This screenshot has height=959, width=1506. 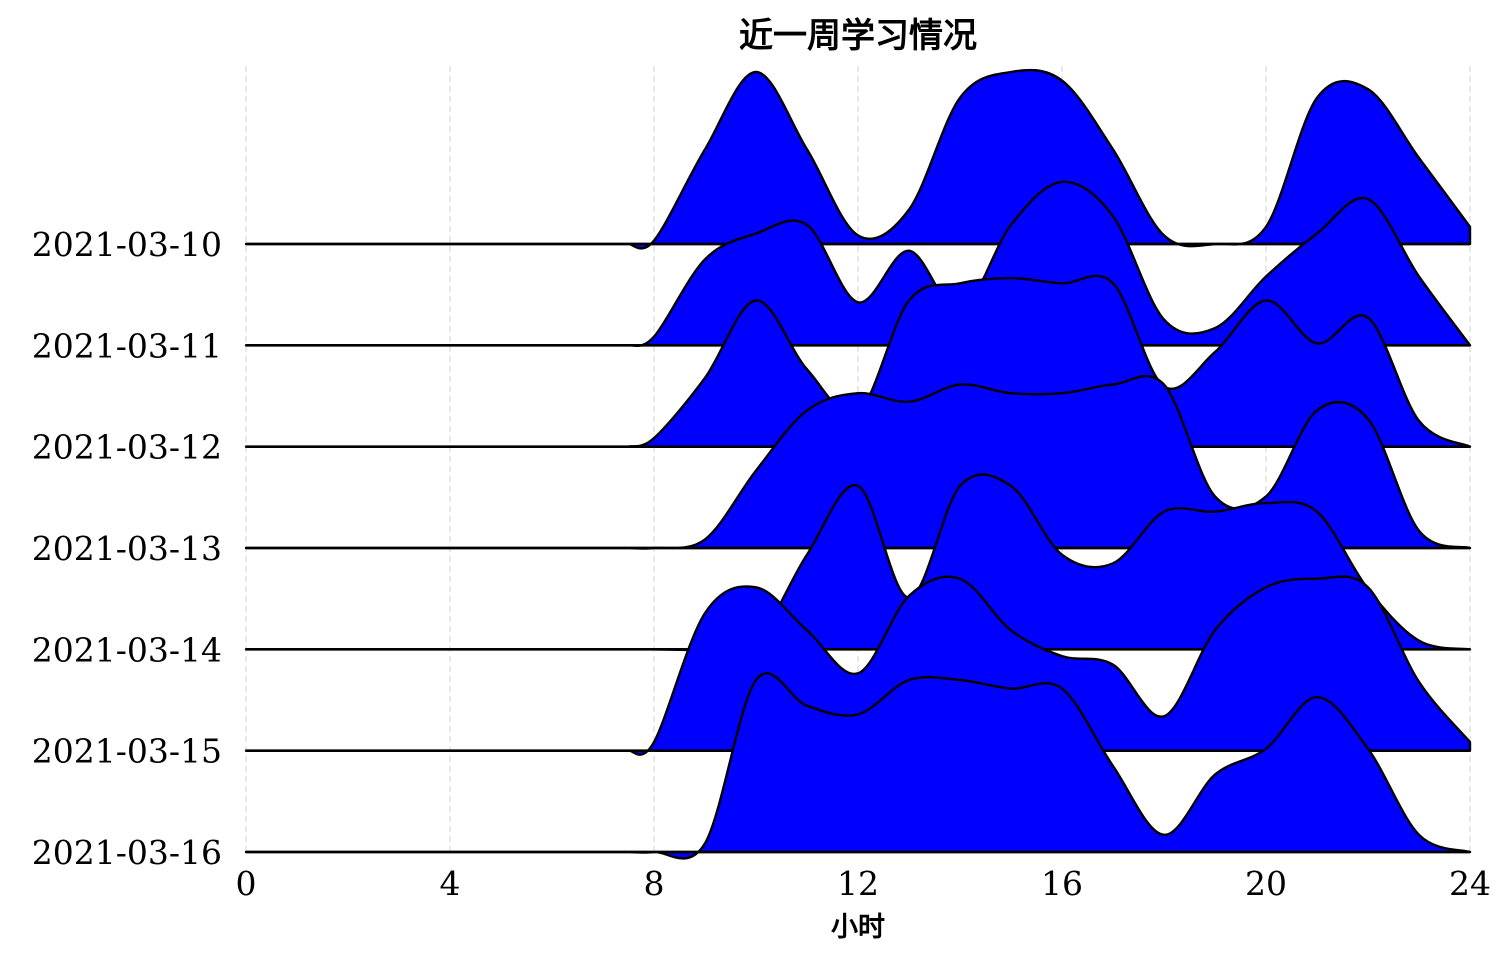 What do you see at coordinates (858, 927) in the screenshot?
I see `x-axis-label: 小时` at bounding box center [858, 927].